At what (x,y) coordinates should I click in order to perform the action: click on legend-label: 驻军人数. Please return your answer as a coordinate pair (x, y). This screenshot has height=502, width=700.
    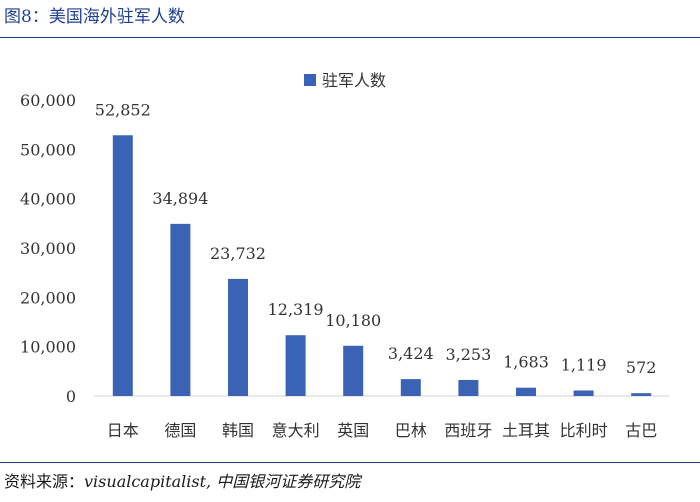
    Looking at the image, I should click on (354, 80).